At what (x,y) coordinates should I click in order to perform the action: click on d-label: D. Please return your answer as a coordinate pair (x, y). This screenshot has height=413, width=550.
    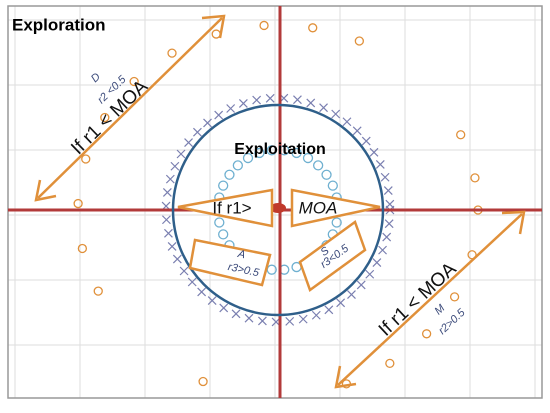
    Looking at the image, I should click on (96, 78).